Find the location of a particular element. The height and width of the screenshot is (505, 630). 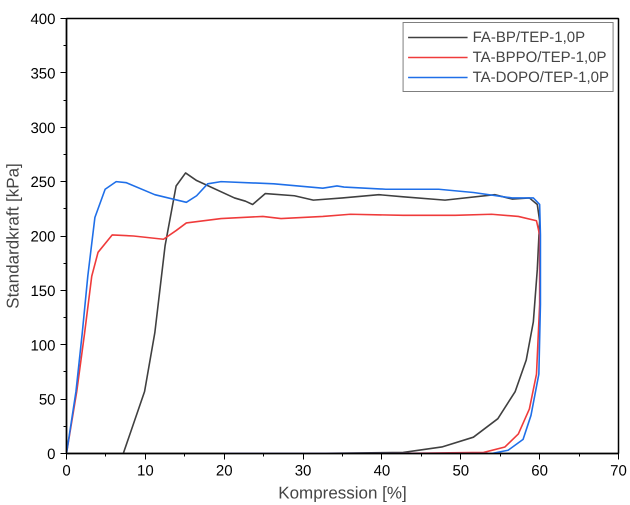

legend-label: FA-BP/TEP-1,0P is located at coordinates (529, 37).